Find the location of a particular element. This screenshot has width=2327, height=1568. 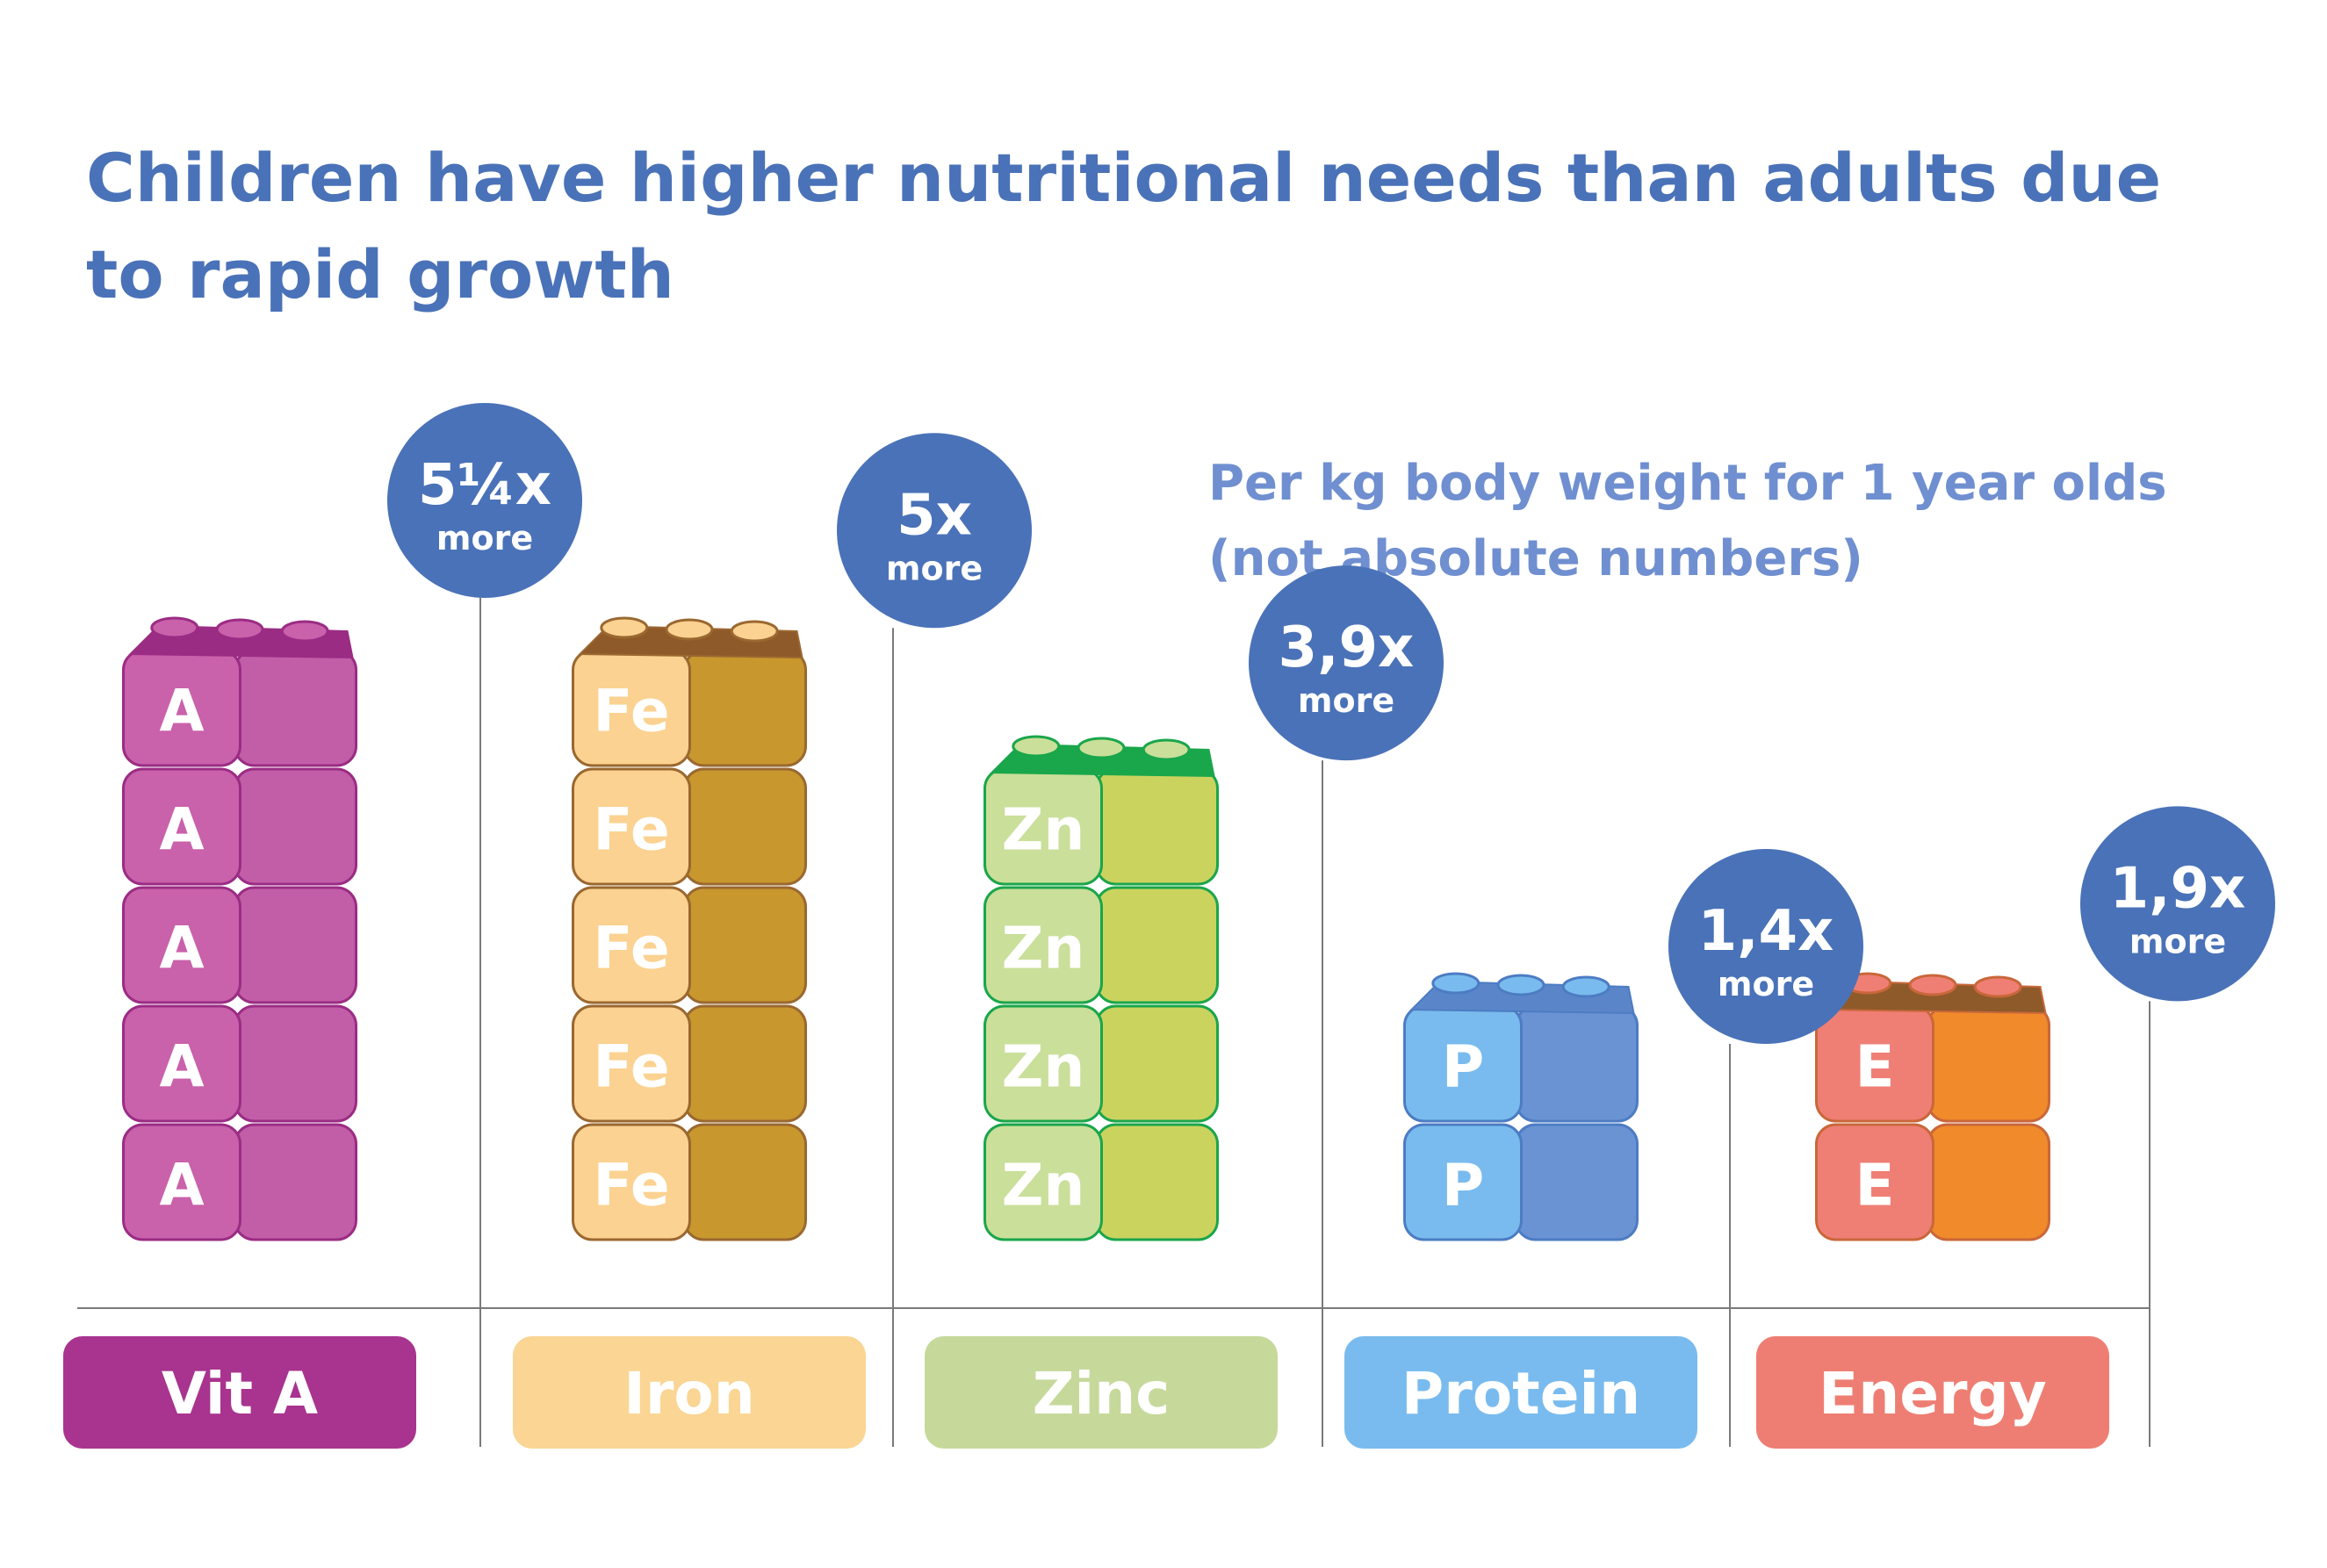

category-label-iron: Iron is located at coordinates (689, 1392).